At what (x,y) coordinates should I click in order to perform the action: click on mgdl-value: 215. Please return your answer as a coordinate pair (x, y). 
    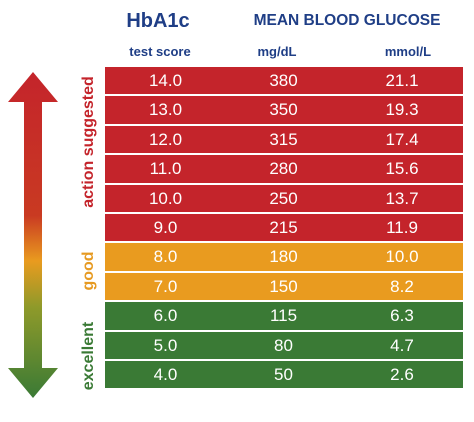
    Looking at the image, I should click on (283, 227).